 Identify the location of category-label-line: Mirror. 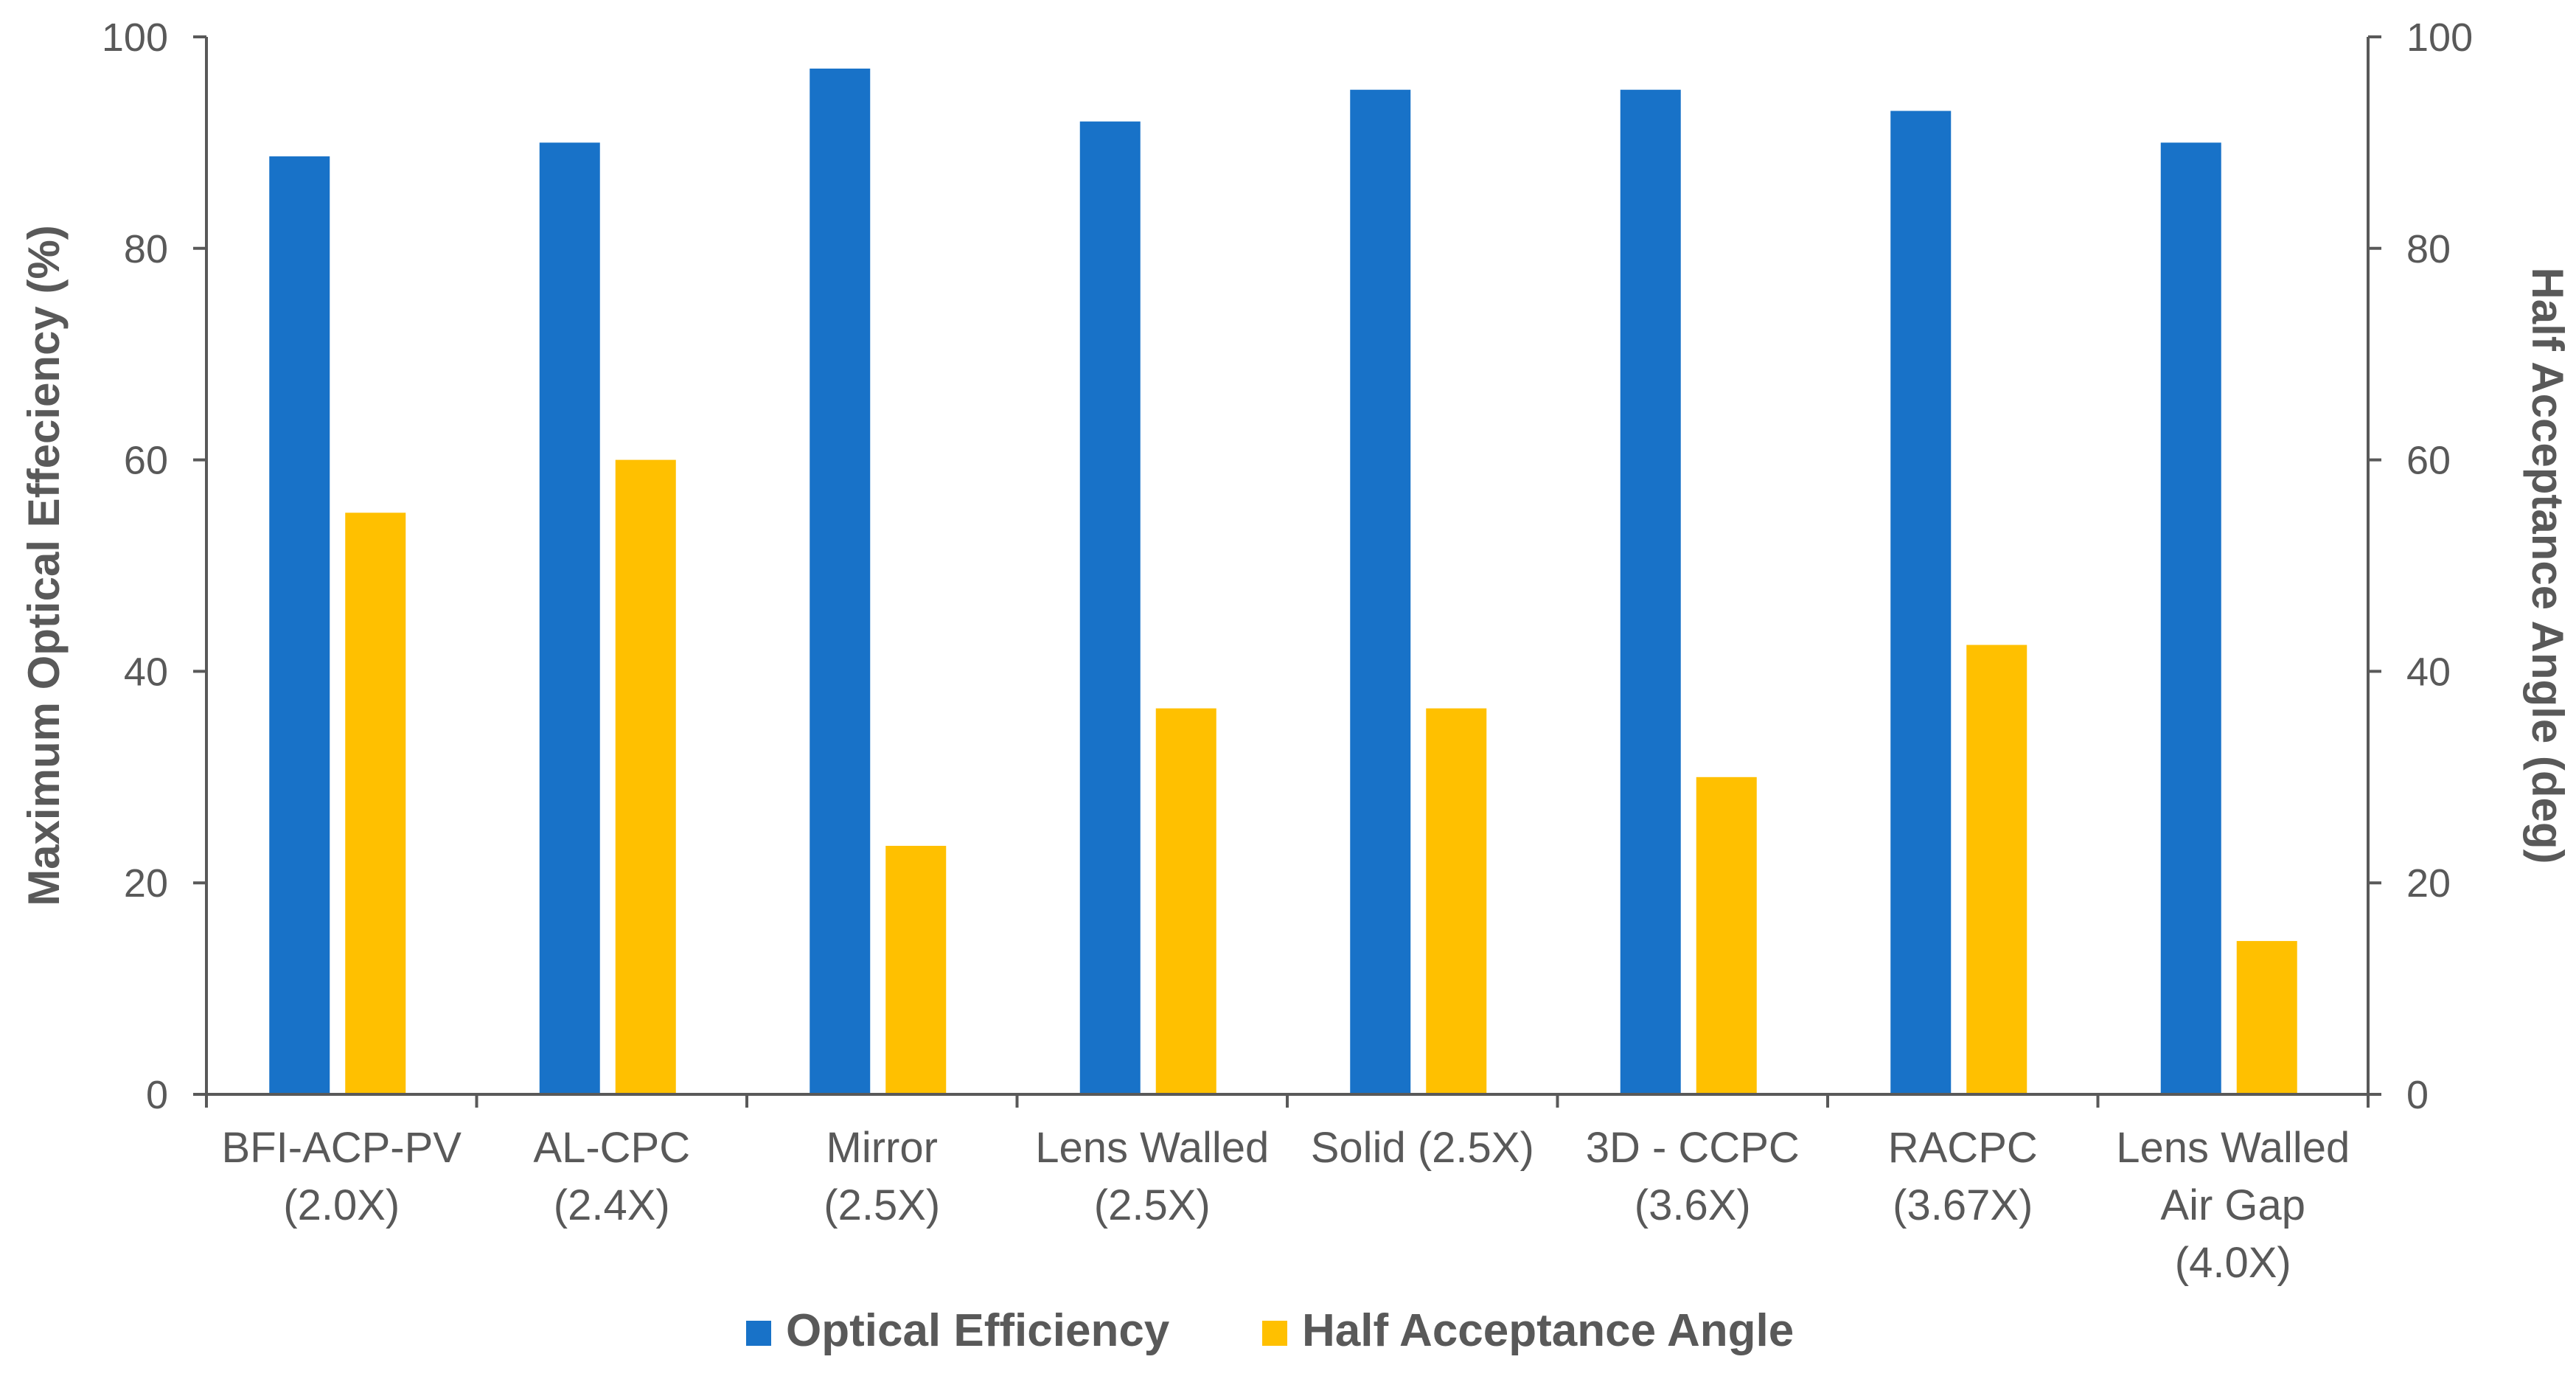
(882, 1148).